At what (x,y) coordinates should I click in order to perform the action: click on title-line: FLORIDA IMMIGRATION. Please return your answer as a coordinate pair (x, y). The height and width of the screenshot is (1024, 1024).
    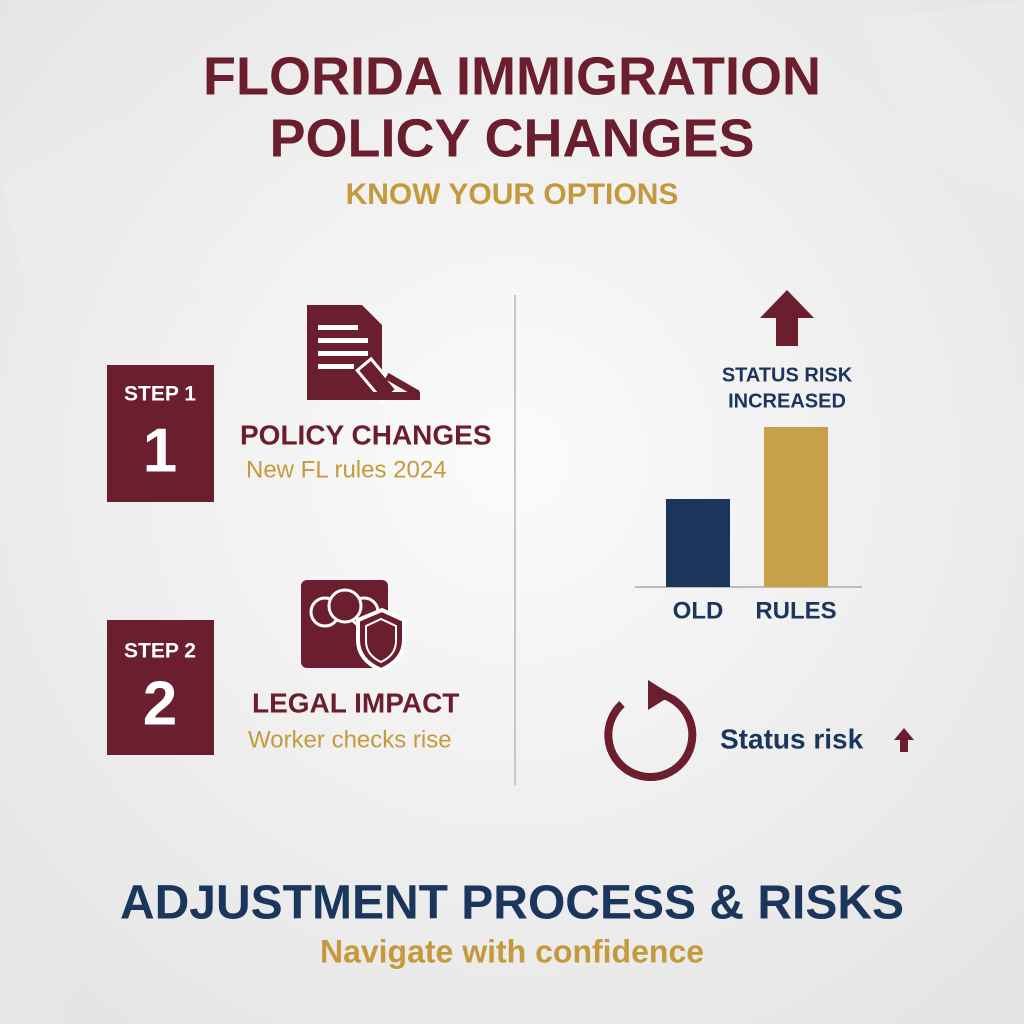
    Looking at the image, I should click on (512, 76).